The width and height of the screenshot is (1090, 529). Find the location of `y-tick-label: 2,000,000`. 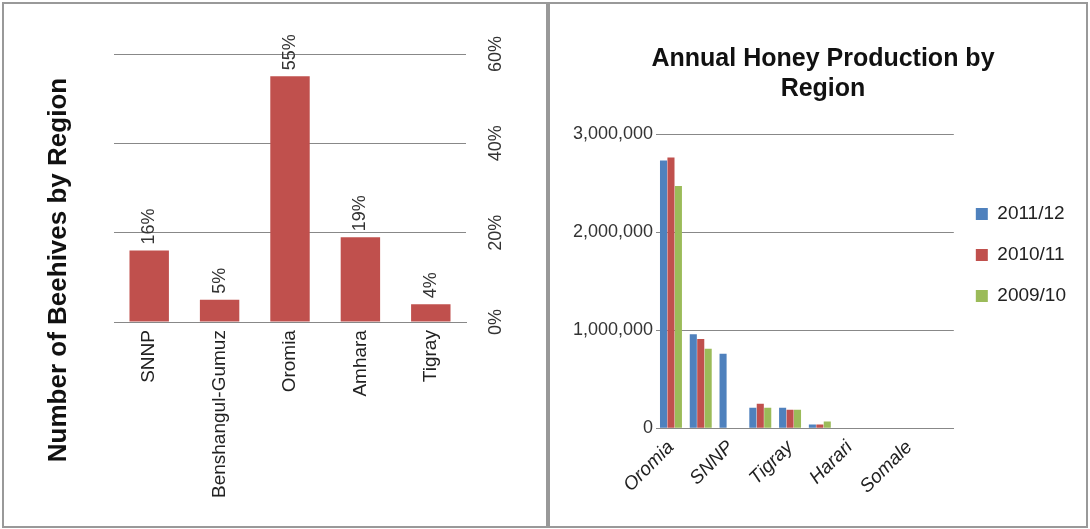

y-tick-label: 2,000,000 is located at coordinates (613, 231).